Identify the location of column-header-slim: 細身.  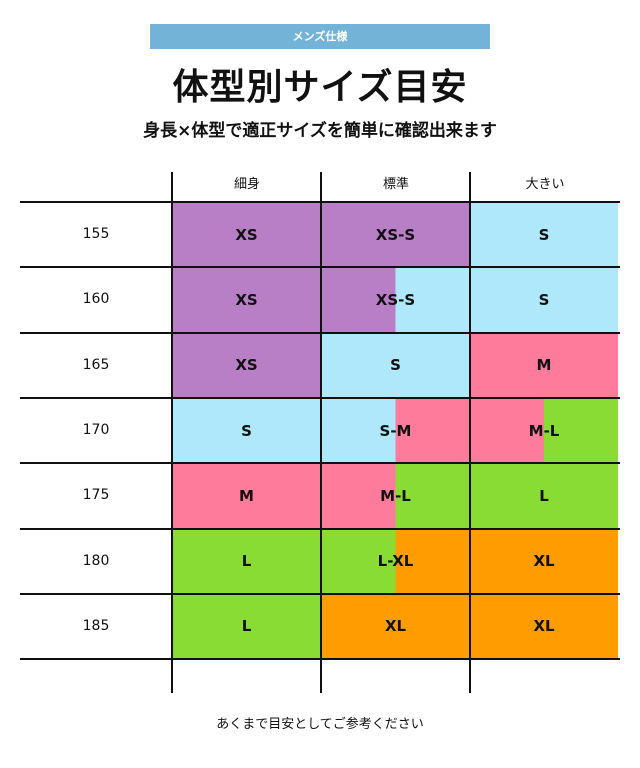
(246, 184).